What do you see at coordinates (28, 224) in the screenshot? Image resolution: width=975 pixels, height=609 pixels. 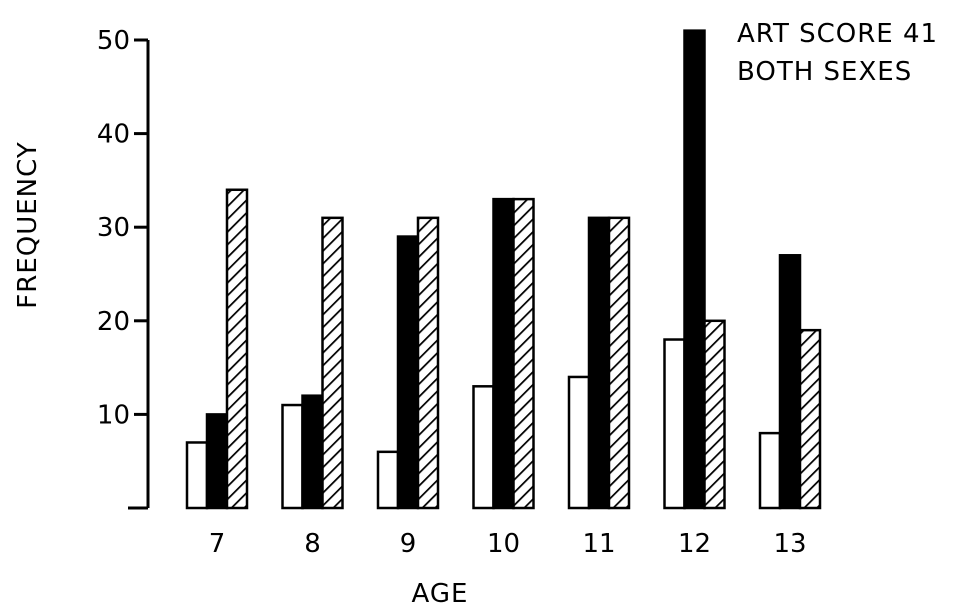 I see `y-axis-title: FREQUENCY` at bounding box center [28, 224].